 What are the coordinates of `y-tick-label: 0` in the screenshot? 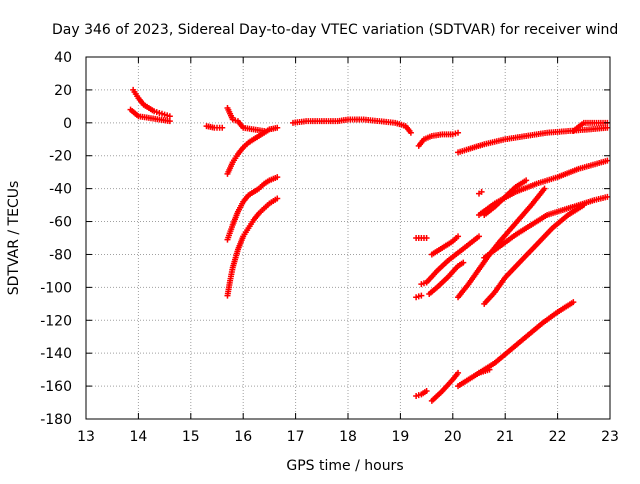 It's located at (67, 124).